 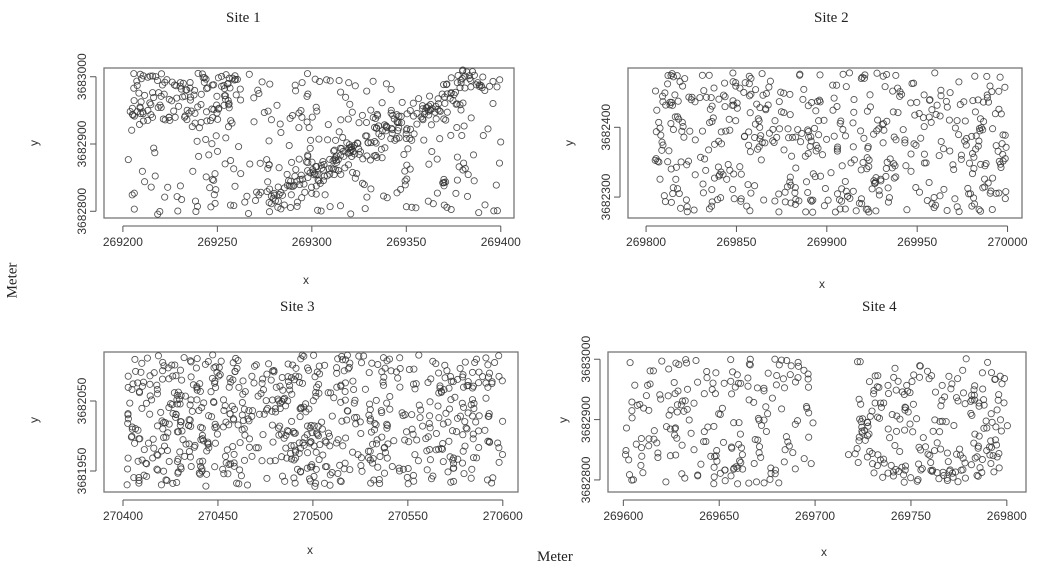 I want to click on x-tick-label: 269650, so click(x=719, y=516).